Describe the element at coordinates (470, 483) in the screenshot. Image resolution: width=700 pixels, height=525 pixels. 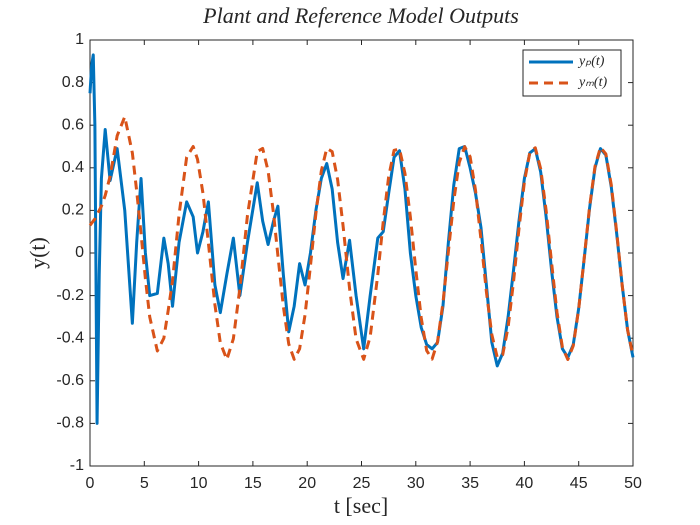
I see `x-tick-label: 35` at that location.